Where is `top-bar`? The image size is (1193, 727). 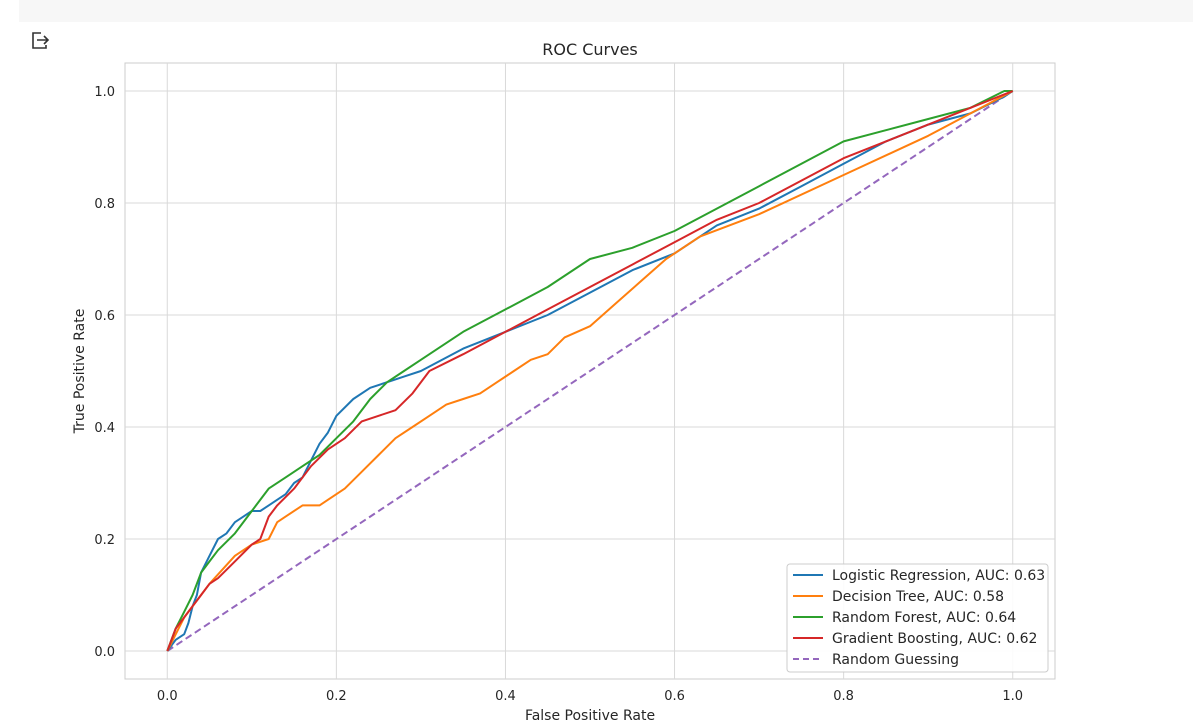
top-bar is located at coordinates (606, 11).